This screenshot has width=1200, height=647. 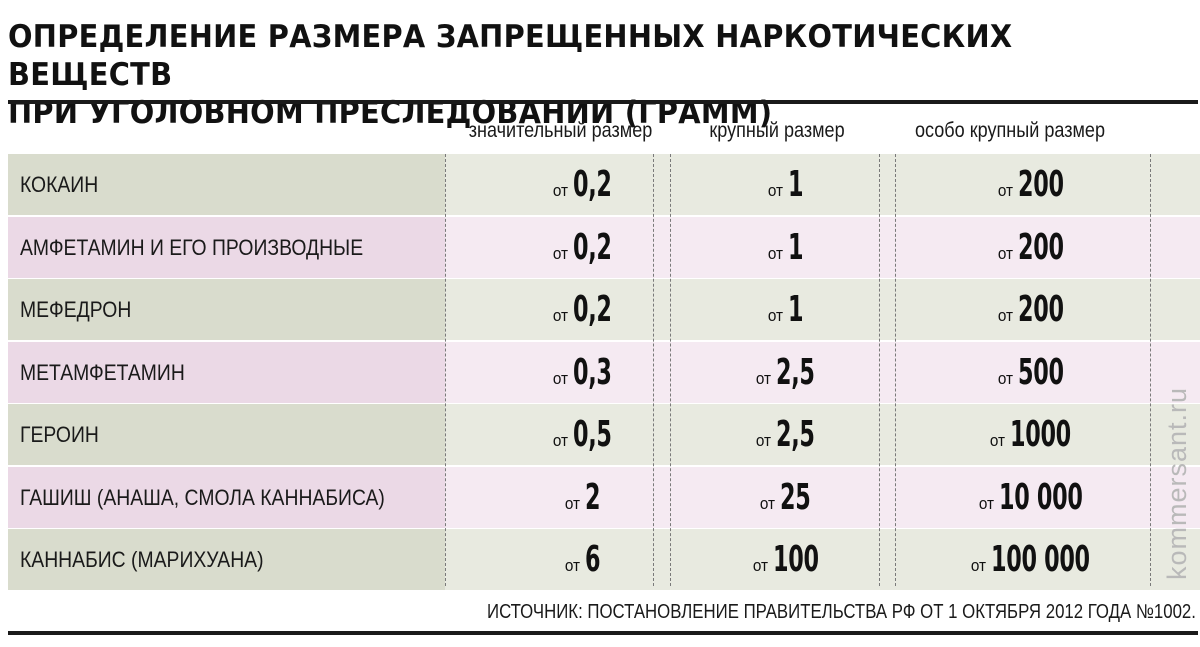 I want to click on threshold-value: 100 000, so click(x=1040, y=559).